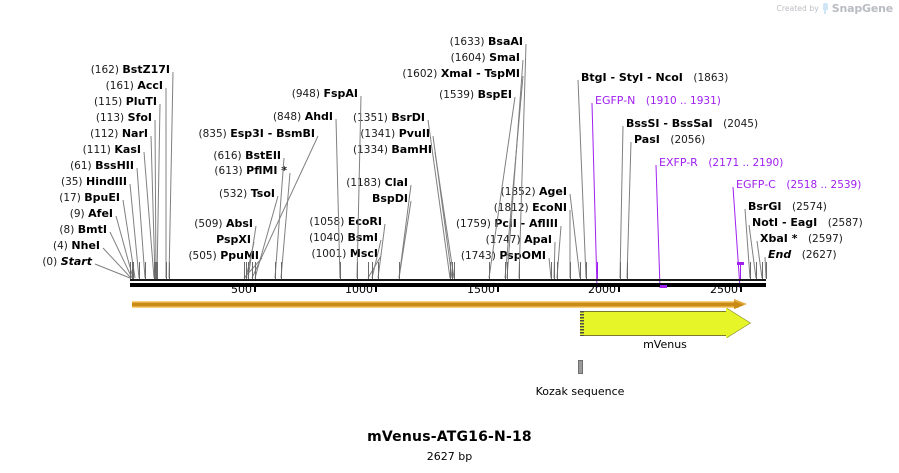  What do you see at coordinates (721, 162) in the screenshot?
I see `primer-label-exfp-r: EXFP-R (2171 .. 2190)` at bounding box center [721, 162].